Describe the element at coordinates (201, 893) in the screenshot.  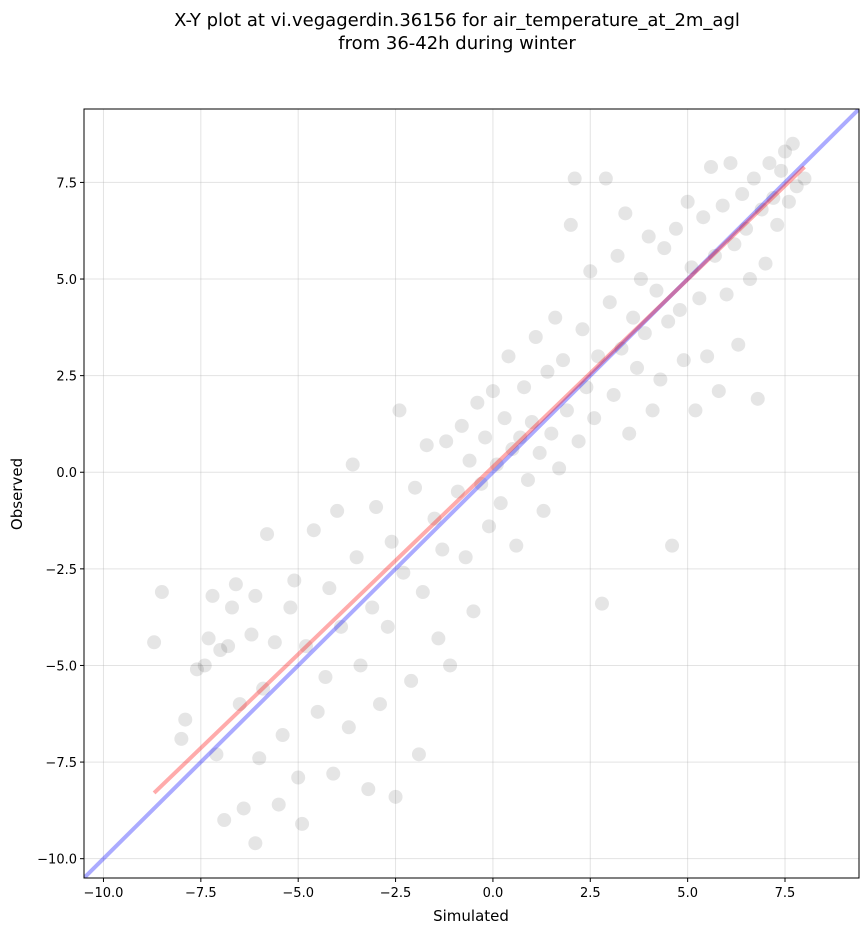
I see `x-tick-label-1: −7.5` at that location.